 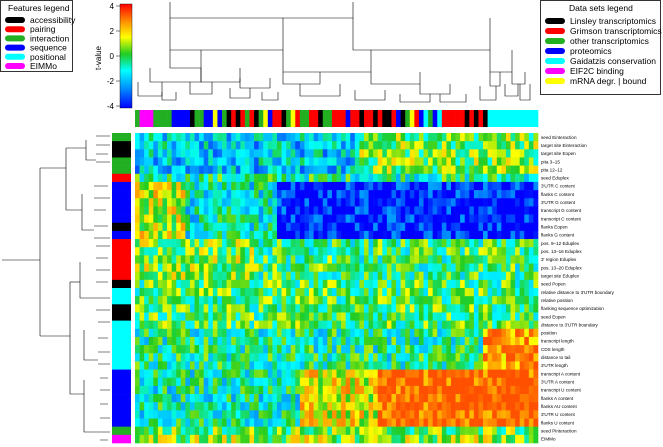 What do you see at coordinates (48, 48) in the screenshot?
I see `features-legend-label: sequence` at bounding box center [48, 48].